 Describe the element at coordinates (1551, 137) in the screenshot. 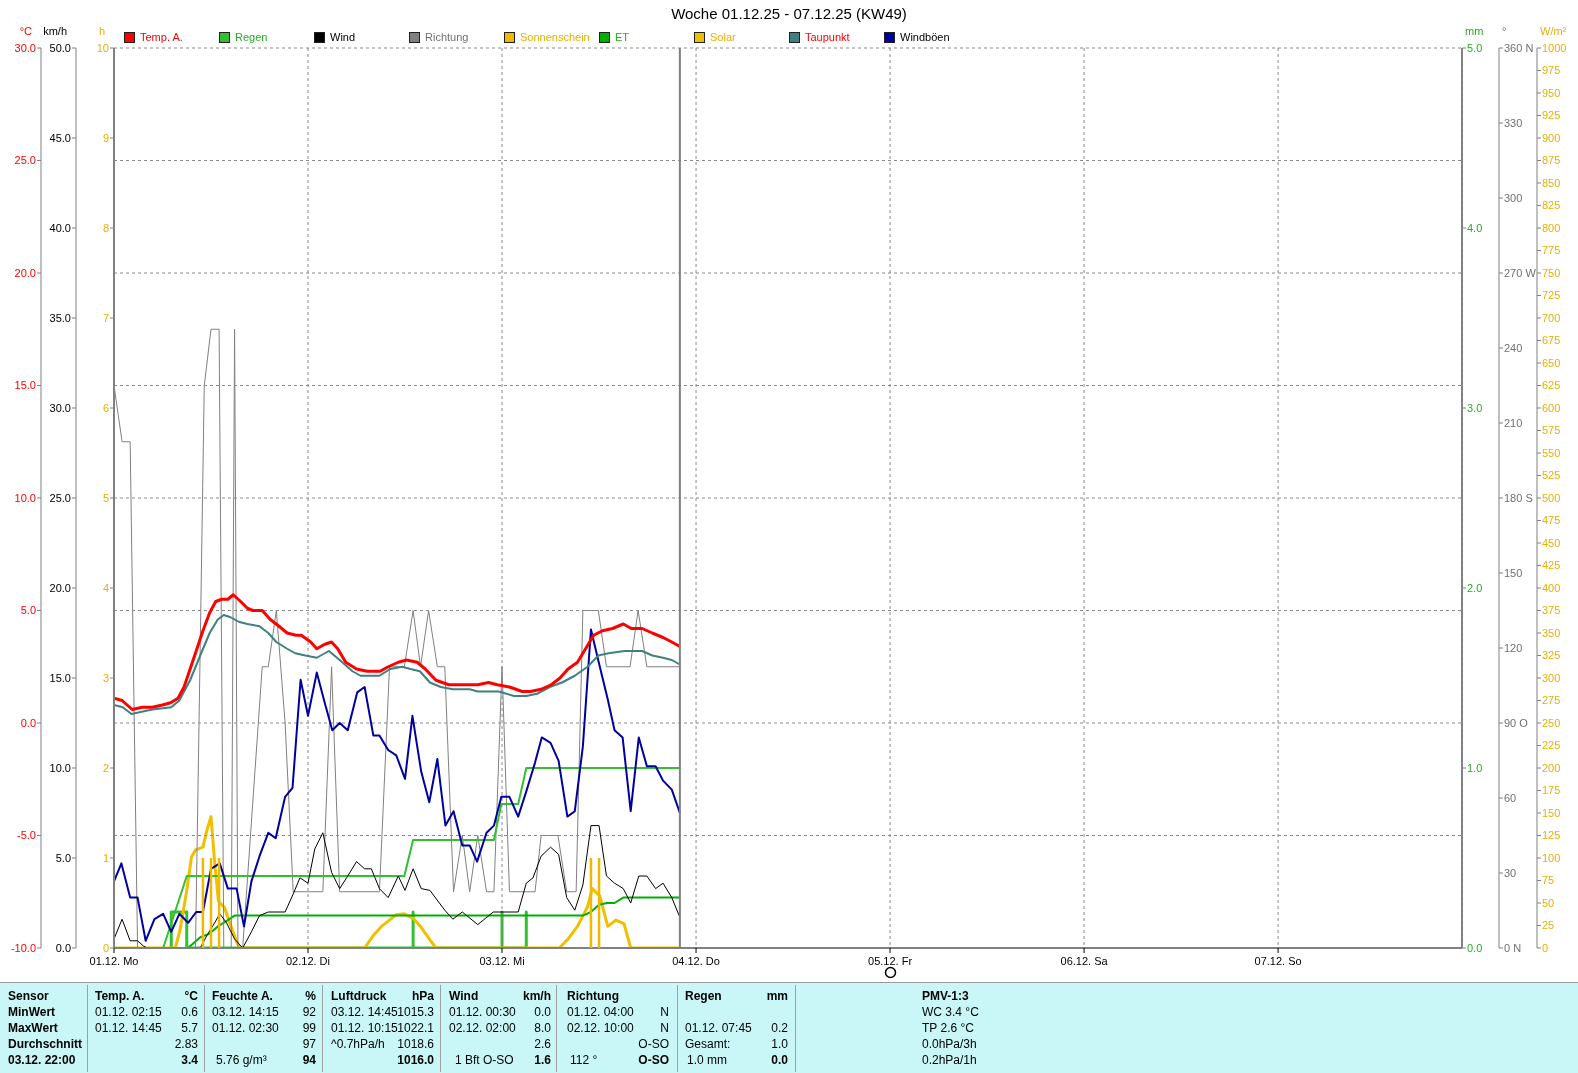

I see `y3-tick-label: 900` at that location.